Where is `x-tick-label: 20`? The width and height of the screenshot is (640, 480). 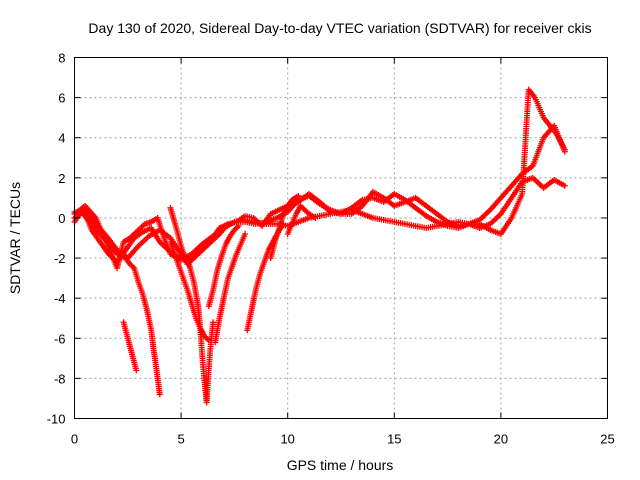
x-tick-label: 20 is located at coordinates (501, 439).